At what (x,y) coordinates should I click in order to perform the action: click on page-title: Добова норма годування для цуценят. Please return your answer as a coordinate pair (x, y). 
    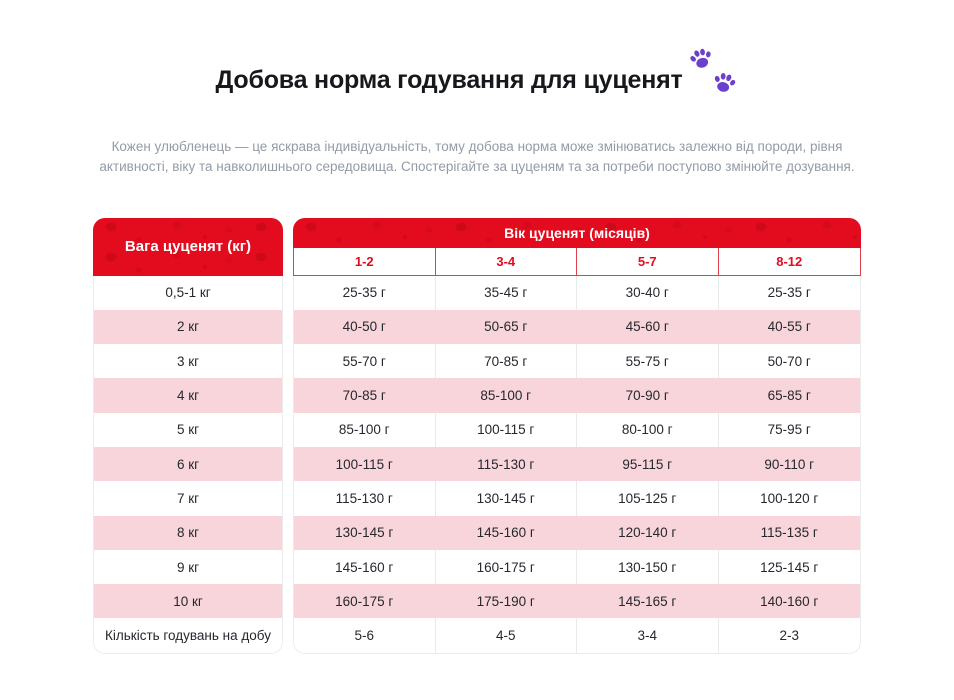
    Looking at the image, I should click on (449, 80).